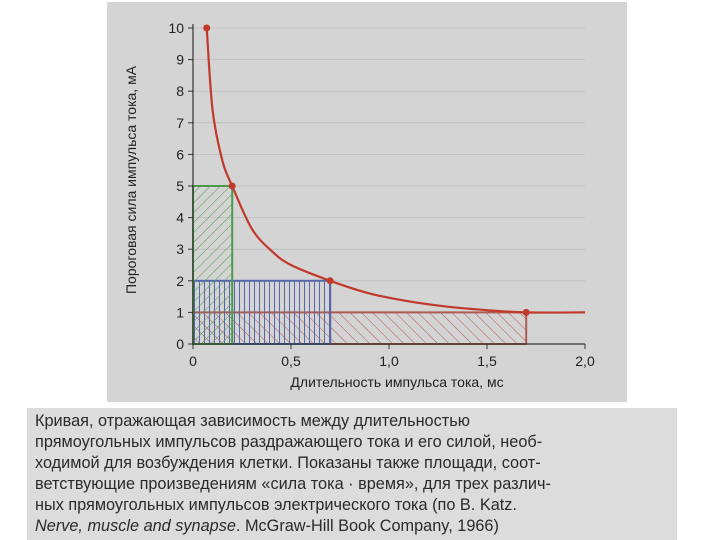  What do you see at coordinates (487, 361) in the screenshot?
I see `x-tick-label: 1,5` at bounding box center [487, 361].